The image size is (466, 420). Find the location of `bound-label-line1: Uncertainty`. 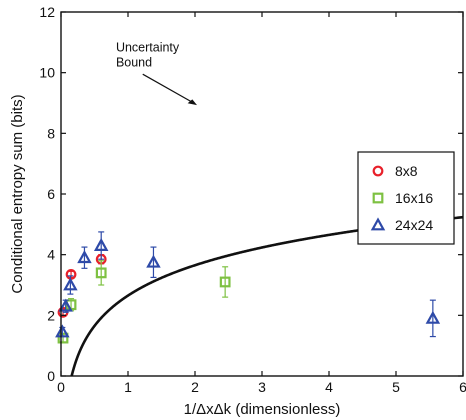

bound-label-line1: Uncertainty is located at coordinates (148, 47).